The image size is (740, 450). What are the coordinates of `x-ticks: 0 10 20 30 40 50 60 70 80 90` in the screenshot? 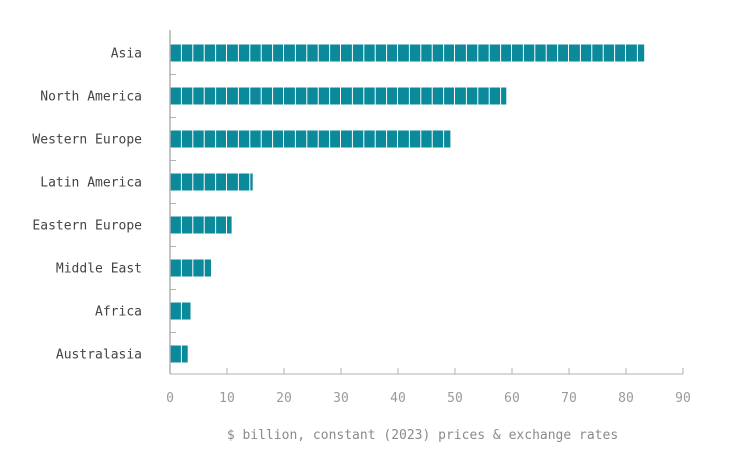 It's located at (428, 387).